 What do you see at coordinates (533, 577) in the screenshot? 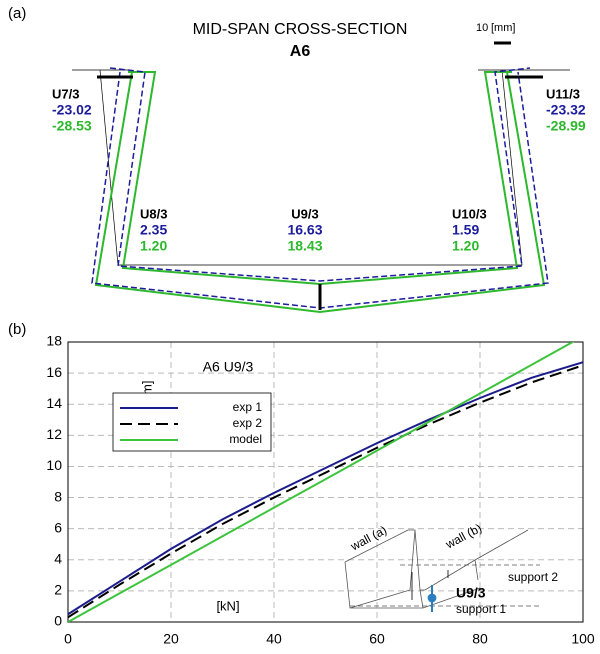
I see `annotation: support 2` at bounding box center [533, 577].